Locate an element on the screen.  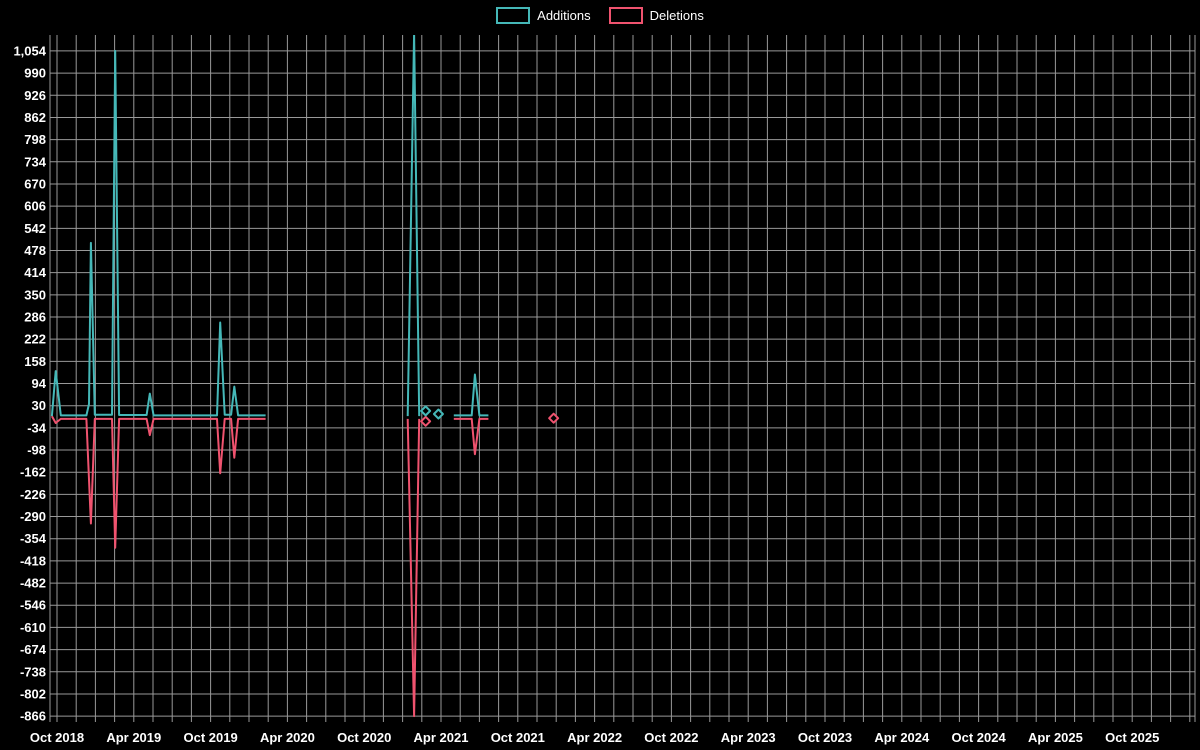
x-tick-label: Oct 2019 is located at coordinates (210, 737).